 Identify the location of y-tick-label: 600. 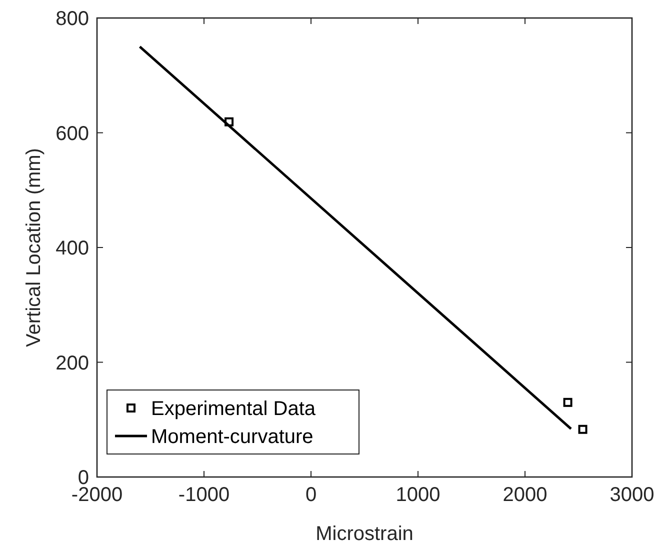
(72, 133).